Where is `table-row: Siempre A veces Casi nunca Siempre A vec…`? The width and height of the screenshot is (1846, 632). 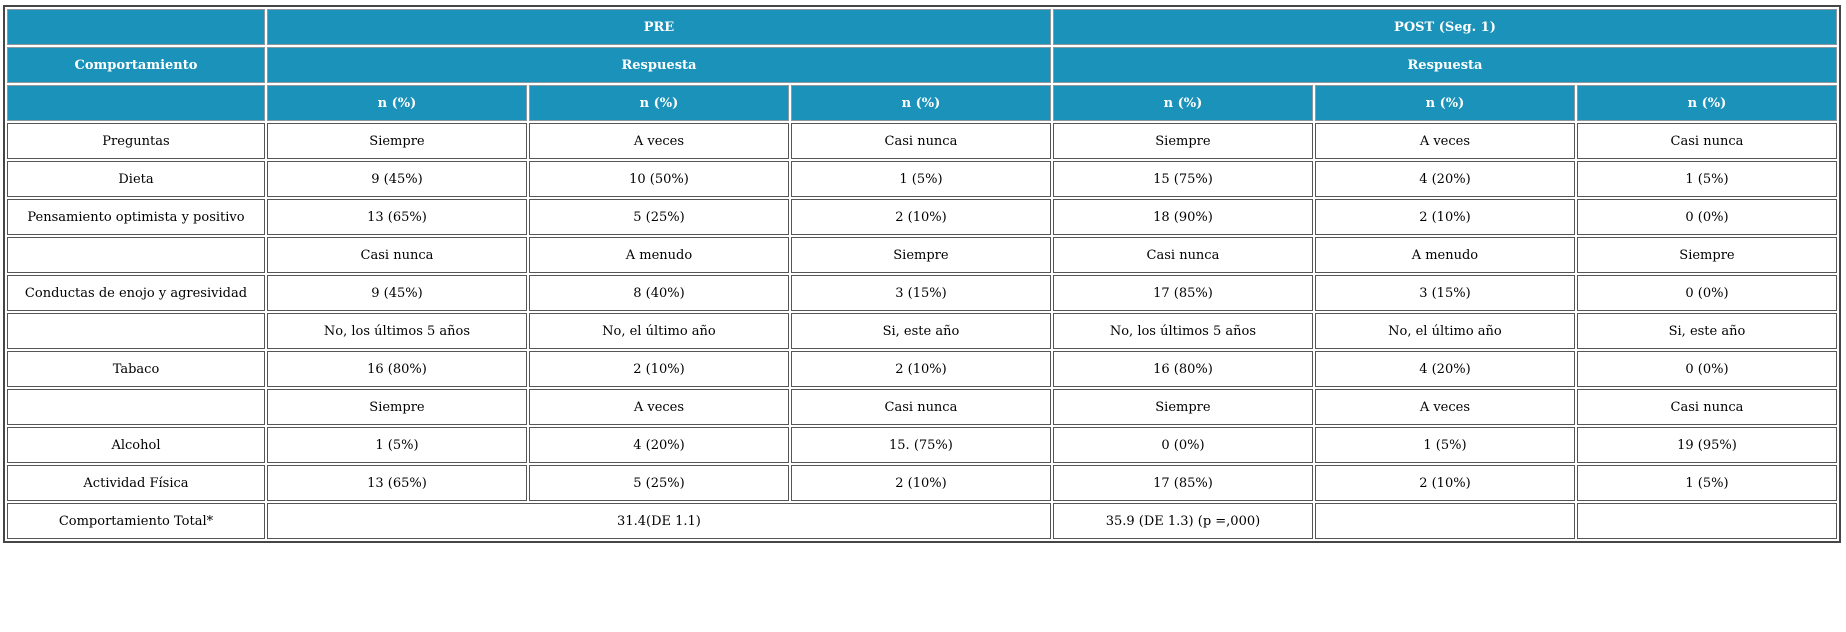 table-row: Siempre A veces Casi nunca Siempre A vec… is located at coordinates (922, 407).